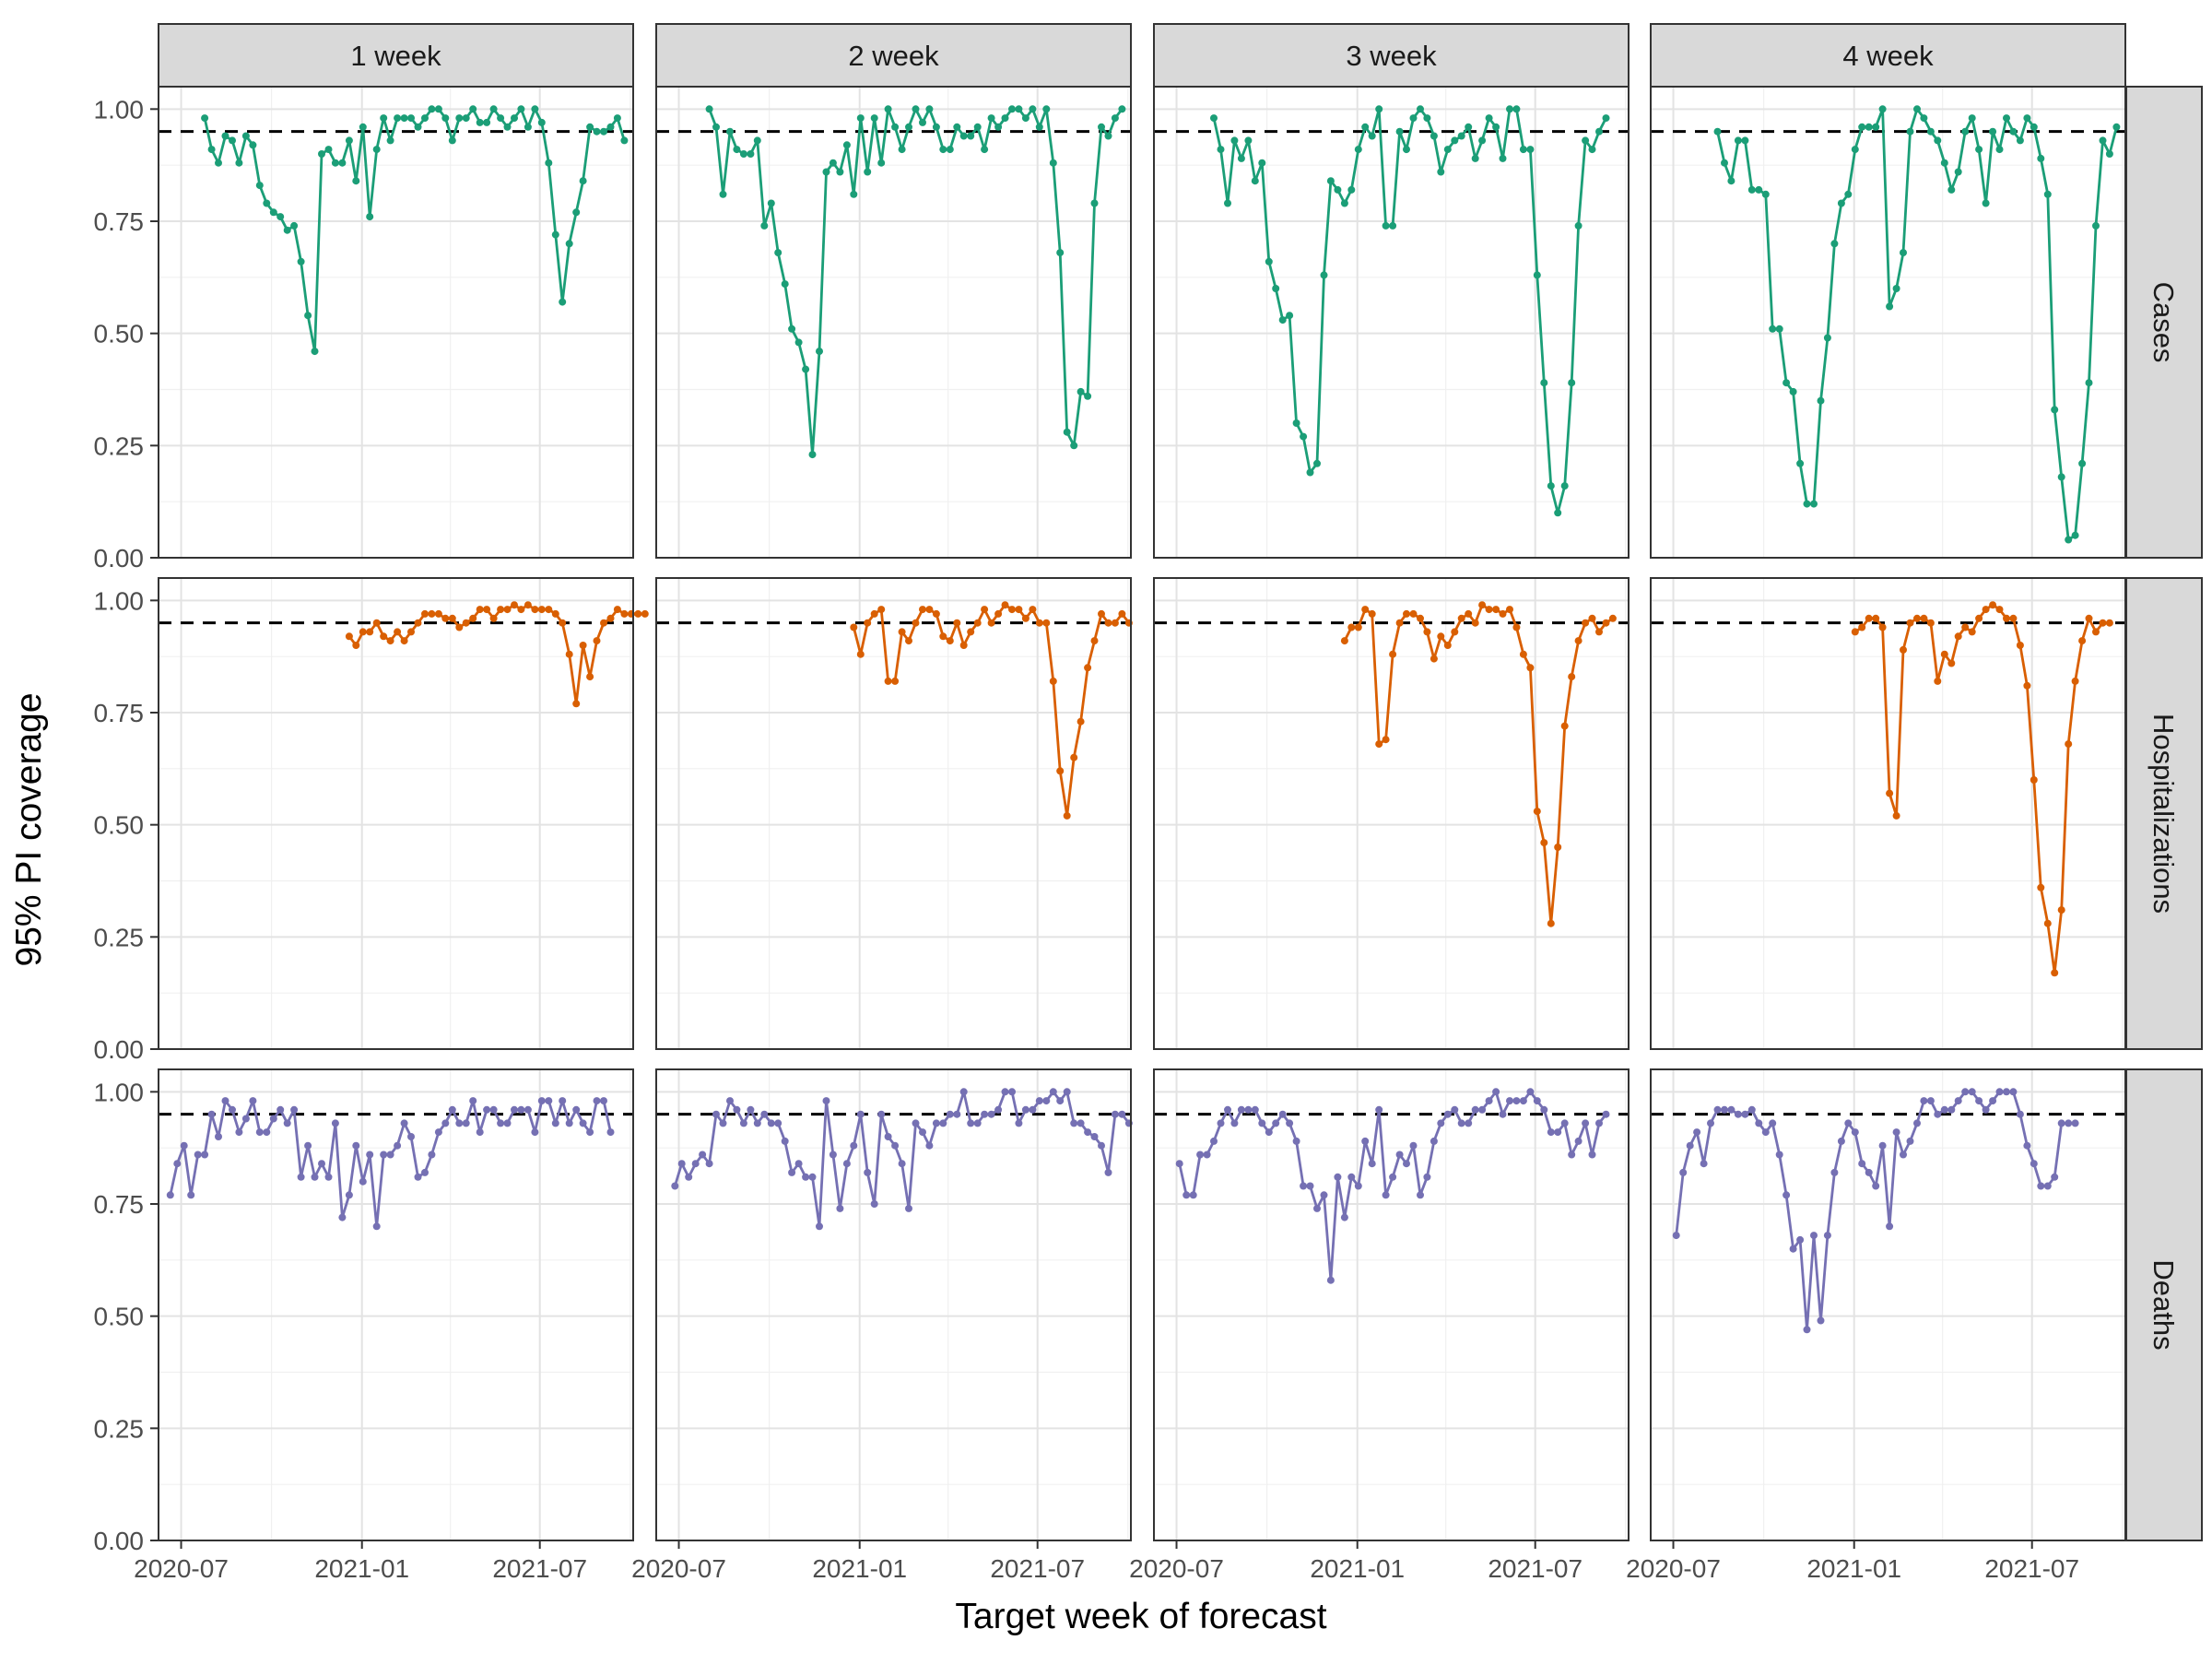 The image size is (2212, 1664). What do you see at coordinates (2164, 322) in the screenshot?
I see `facet-strip-row` at bounding box center [2164, 322].